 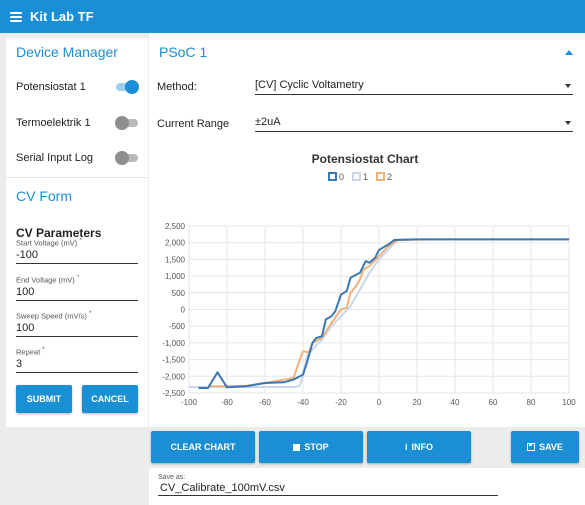 I want to click on start-voltage-input: -100, so click(x=77, y=256).